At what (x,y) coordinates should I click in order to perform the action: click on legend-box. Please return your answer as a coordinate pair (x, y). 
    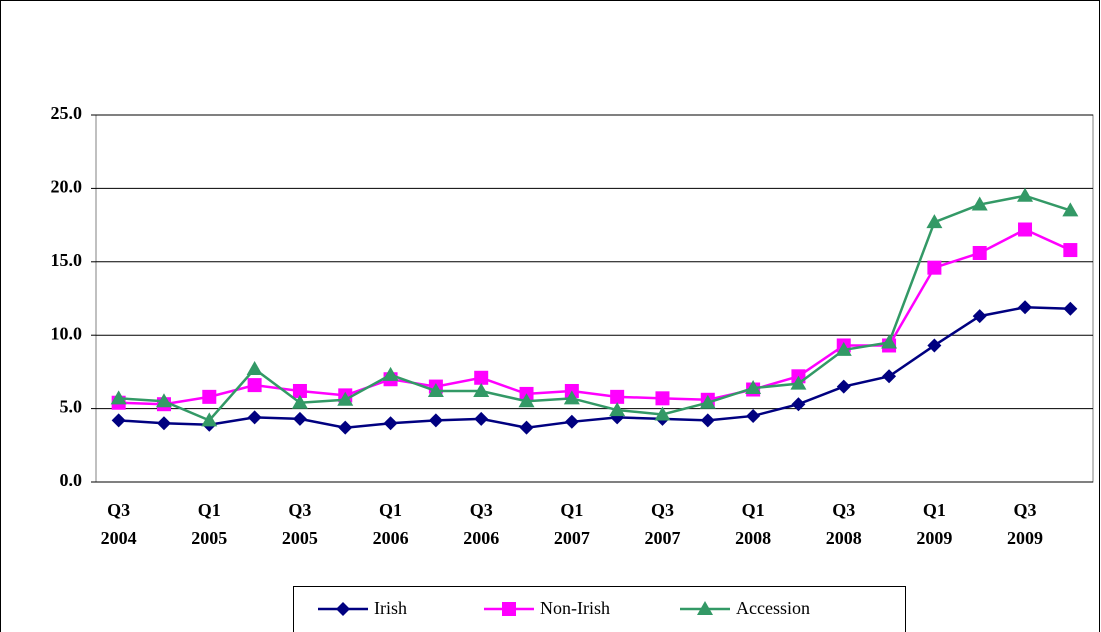
    Looking at the image, I should click on (599, 609).